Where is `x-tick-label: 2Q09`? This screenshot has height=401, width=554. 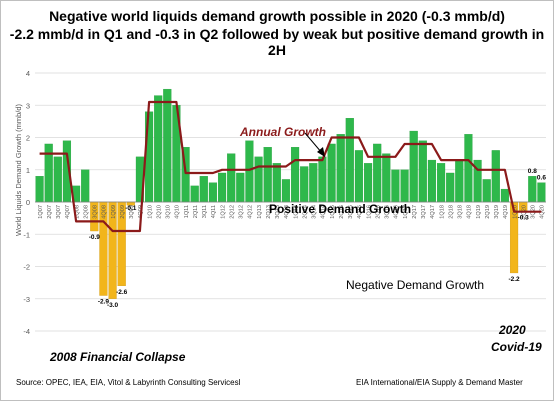 x-tick-label: 2Q09 is located at coordinates (123, 212).